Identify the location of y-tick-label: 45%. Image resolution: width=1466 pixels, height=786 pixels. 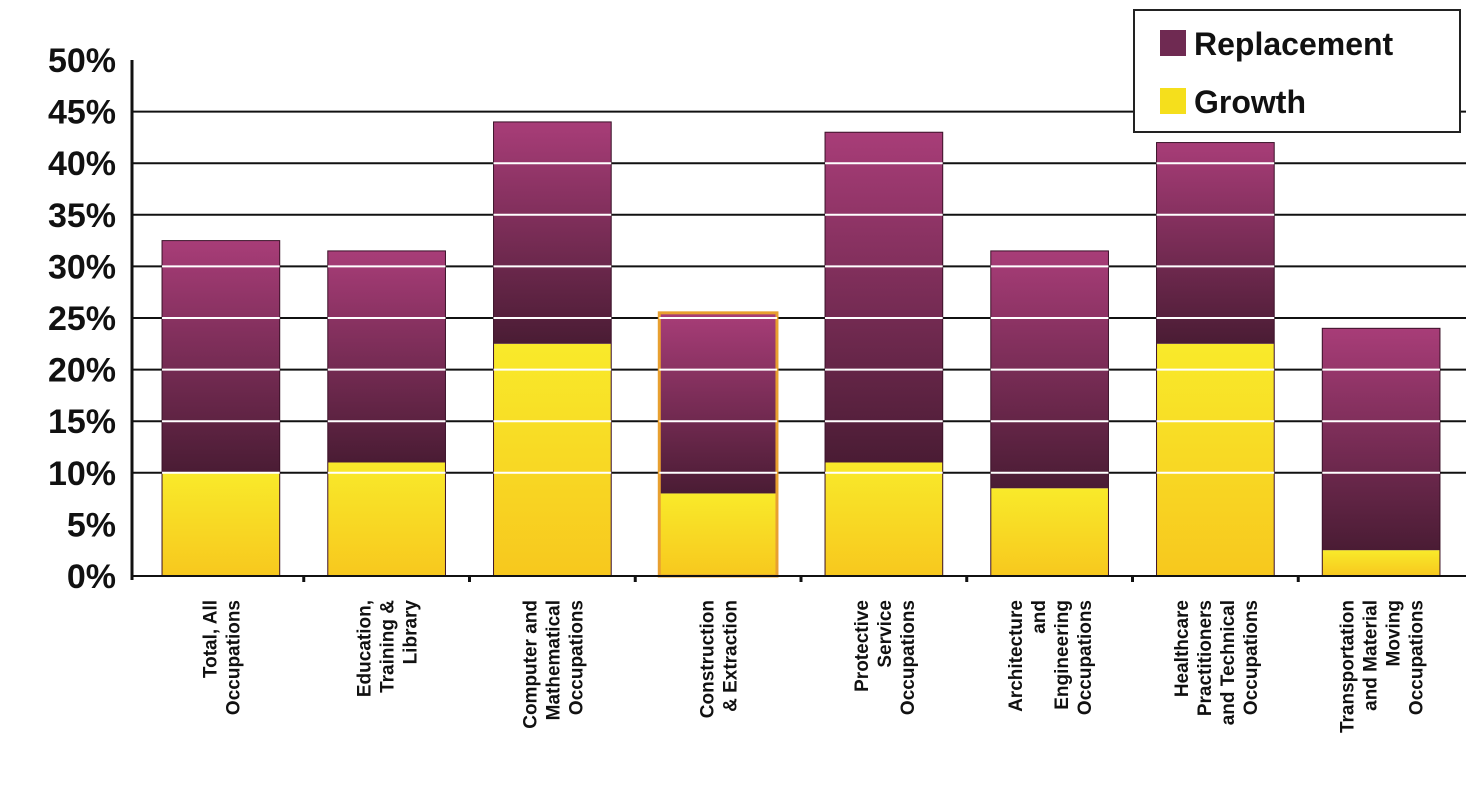
(82, 113).